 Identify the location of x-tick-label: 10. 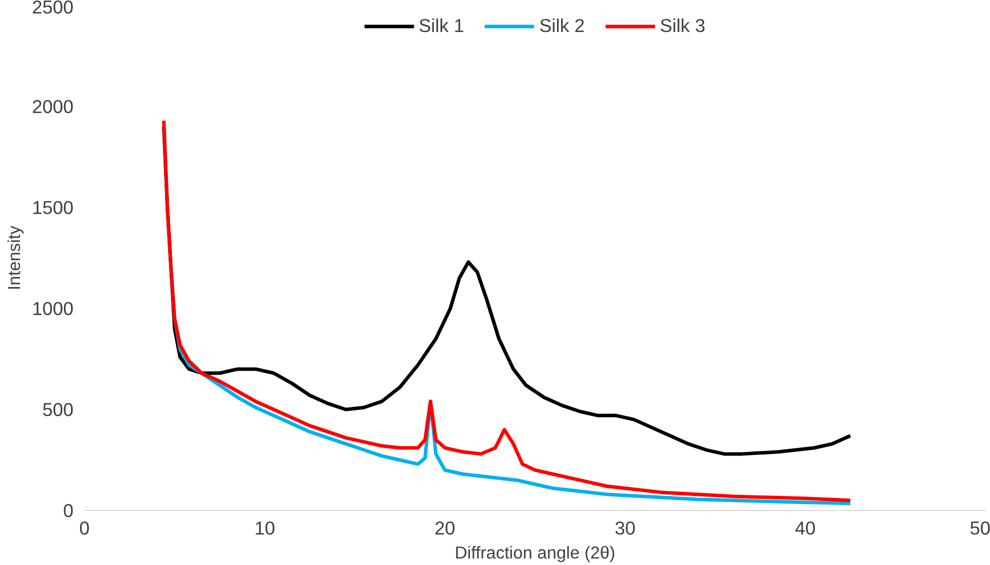
(265, 528).